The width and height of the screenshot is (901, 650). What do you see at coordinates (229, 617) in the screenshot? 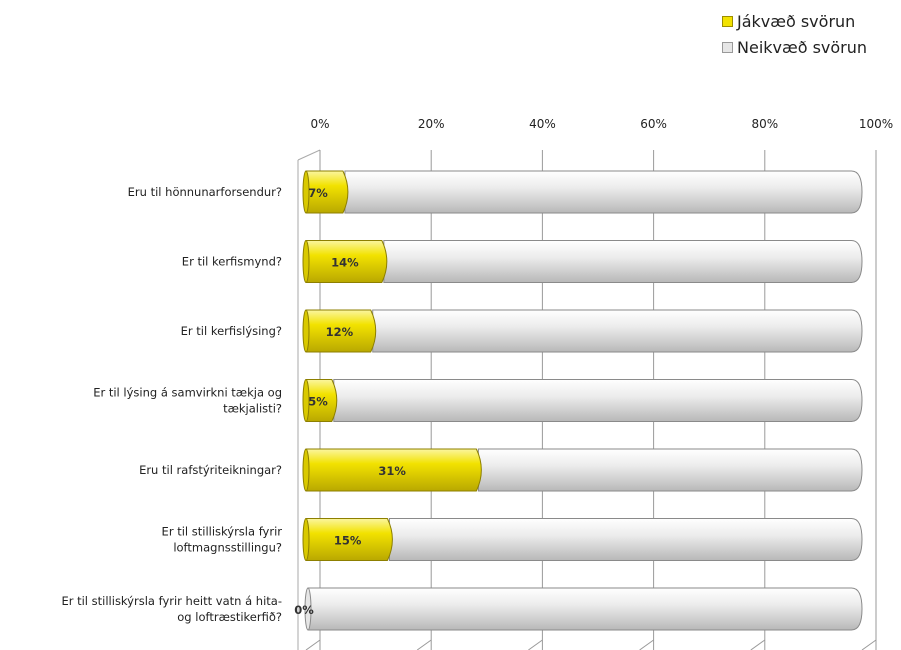
I see `category-label: og loftræstikerfið?` at bounding box center [229, 617].